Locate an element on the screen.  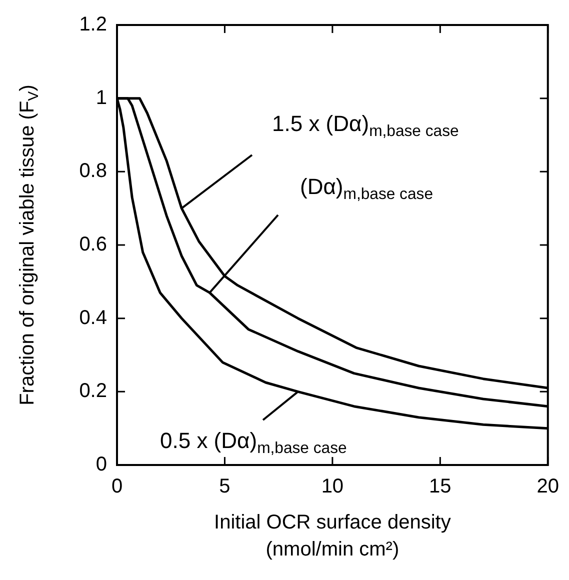
x-tick-label: 5 is located at coordinates (224, 487).